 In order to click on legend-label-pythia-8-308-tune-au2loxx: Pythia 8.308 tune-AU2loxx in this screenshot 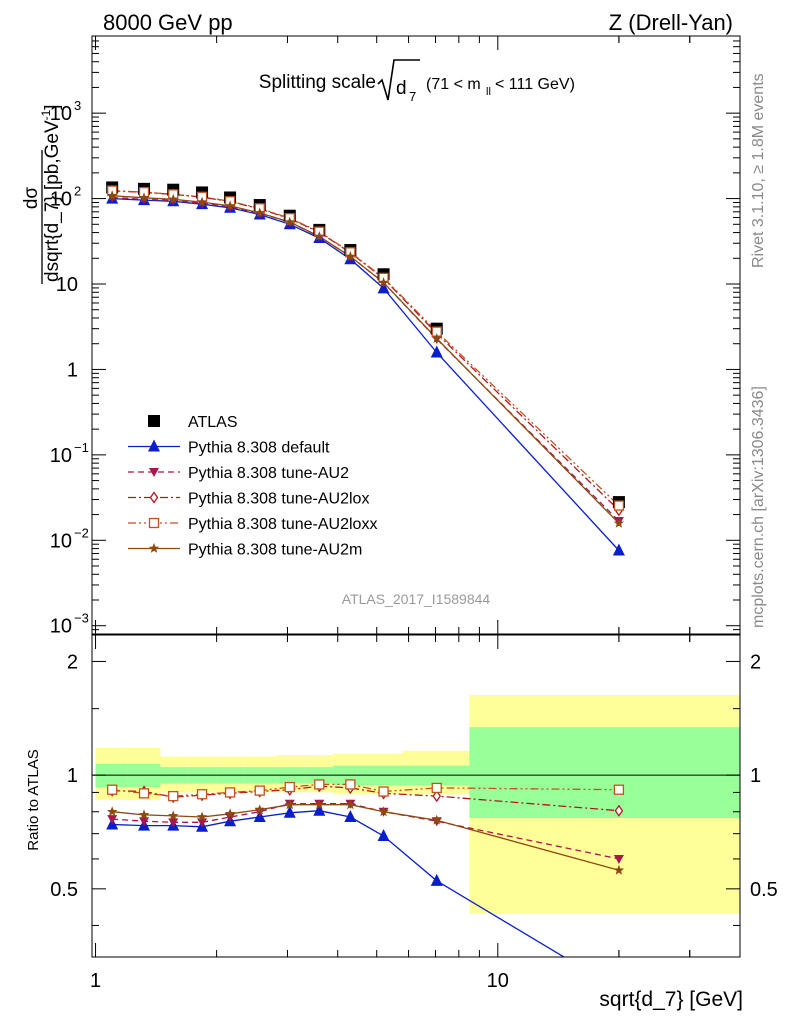, I will do `click(282, 524)`.